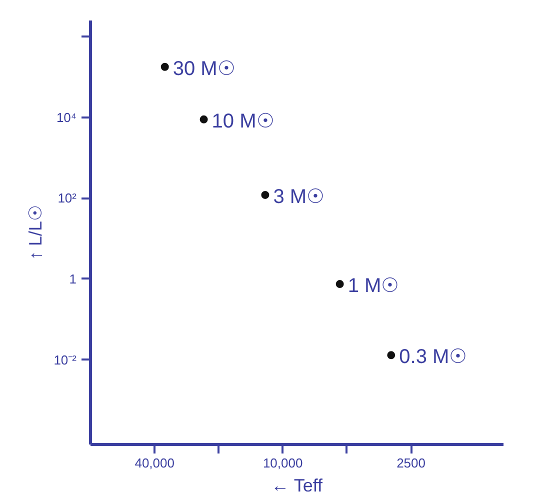 Image resolution: width=533 pixels, height=498 pixels. What do you see at coordinates (154, 463) in the screenshot?
I see `x-tick-label: 40,000` at bounding box center [154, 463].